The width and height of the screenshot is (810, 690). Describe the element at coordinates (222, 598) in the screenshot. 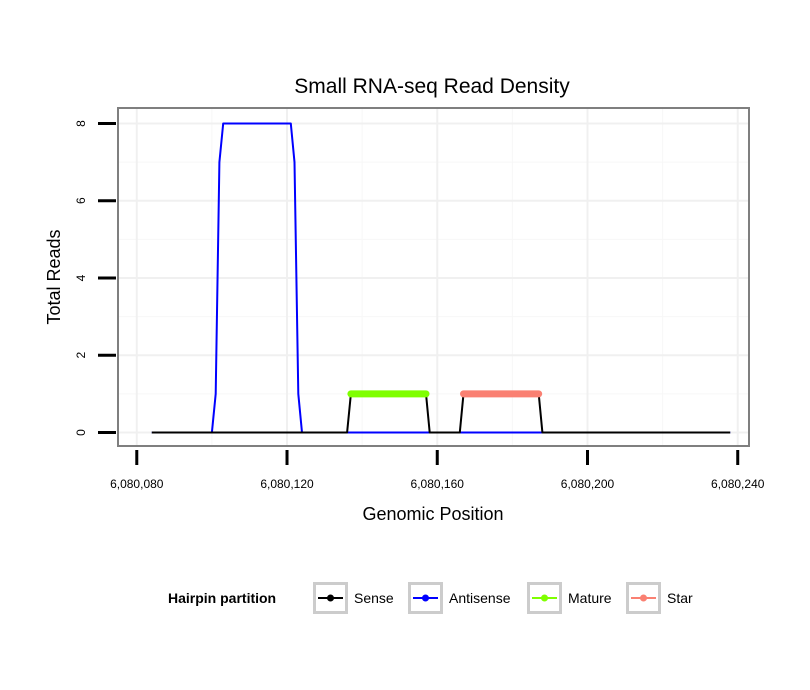

I see `legend-title: Hairpin partition` at that location.